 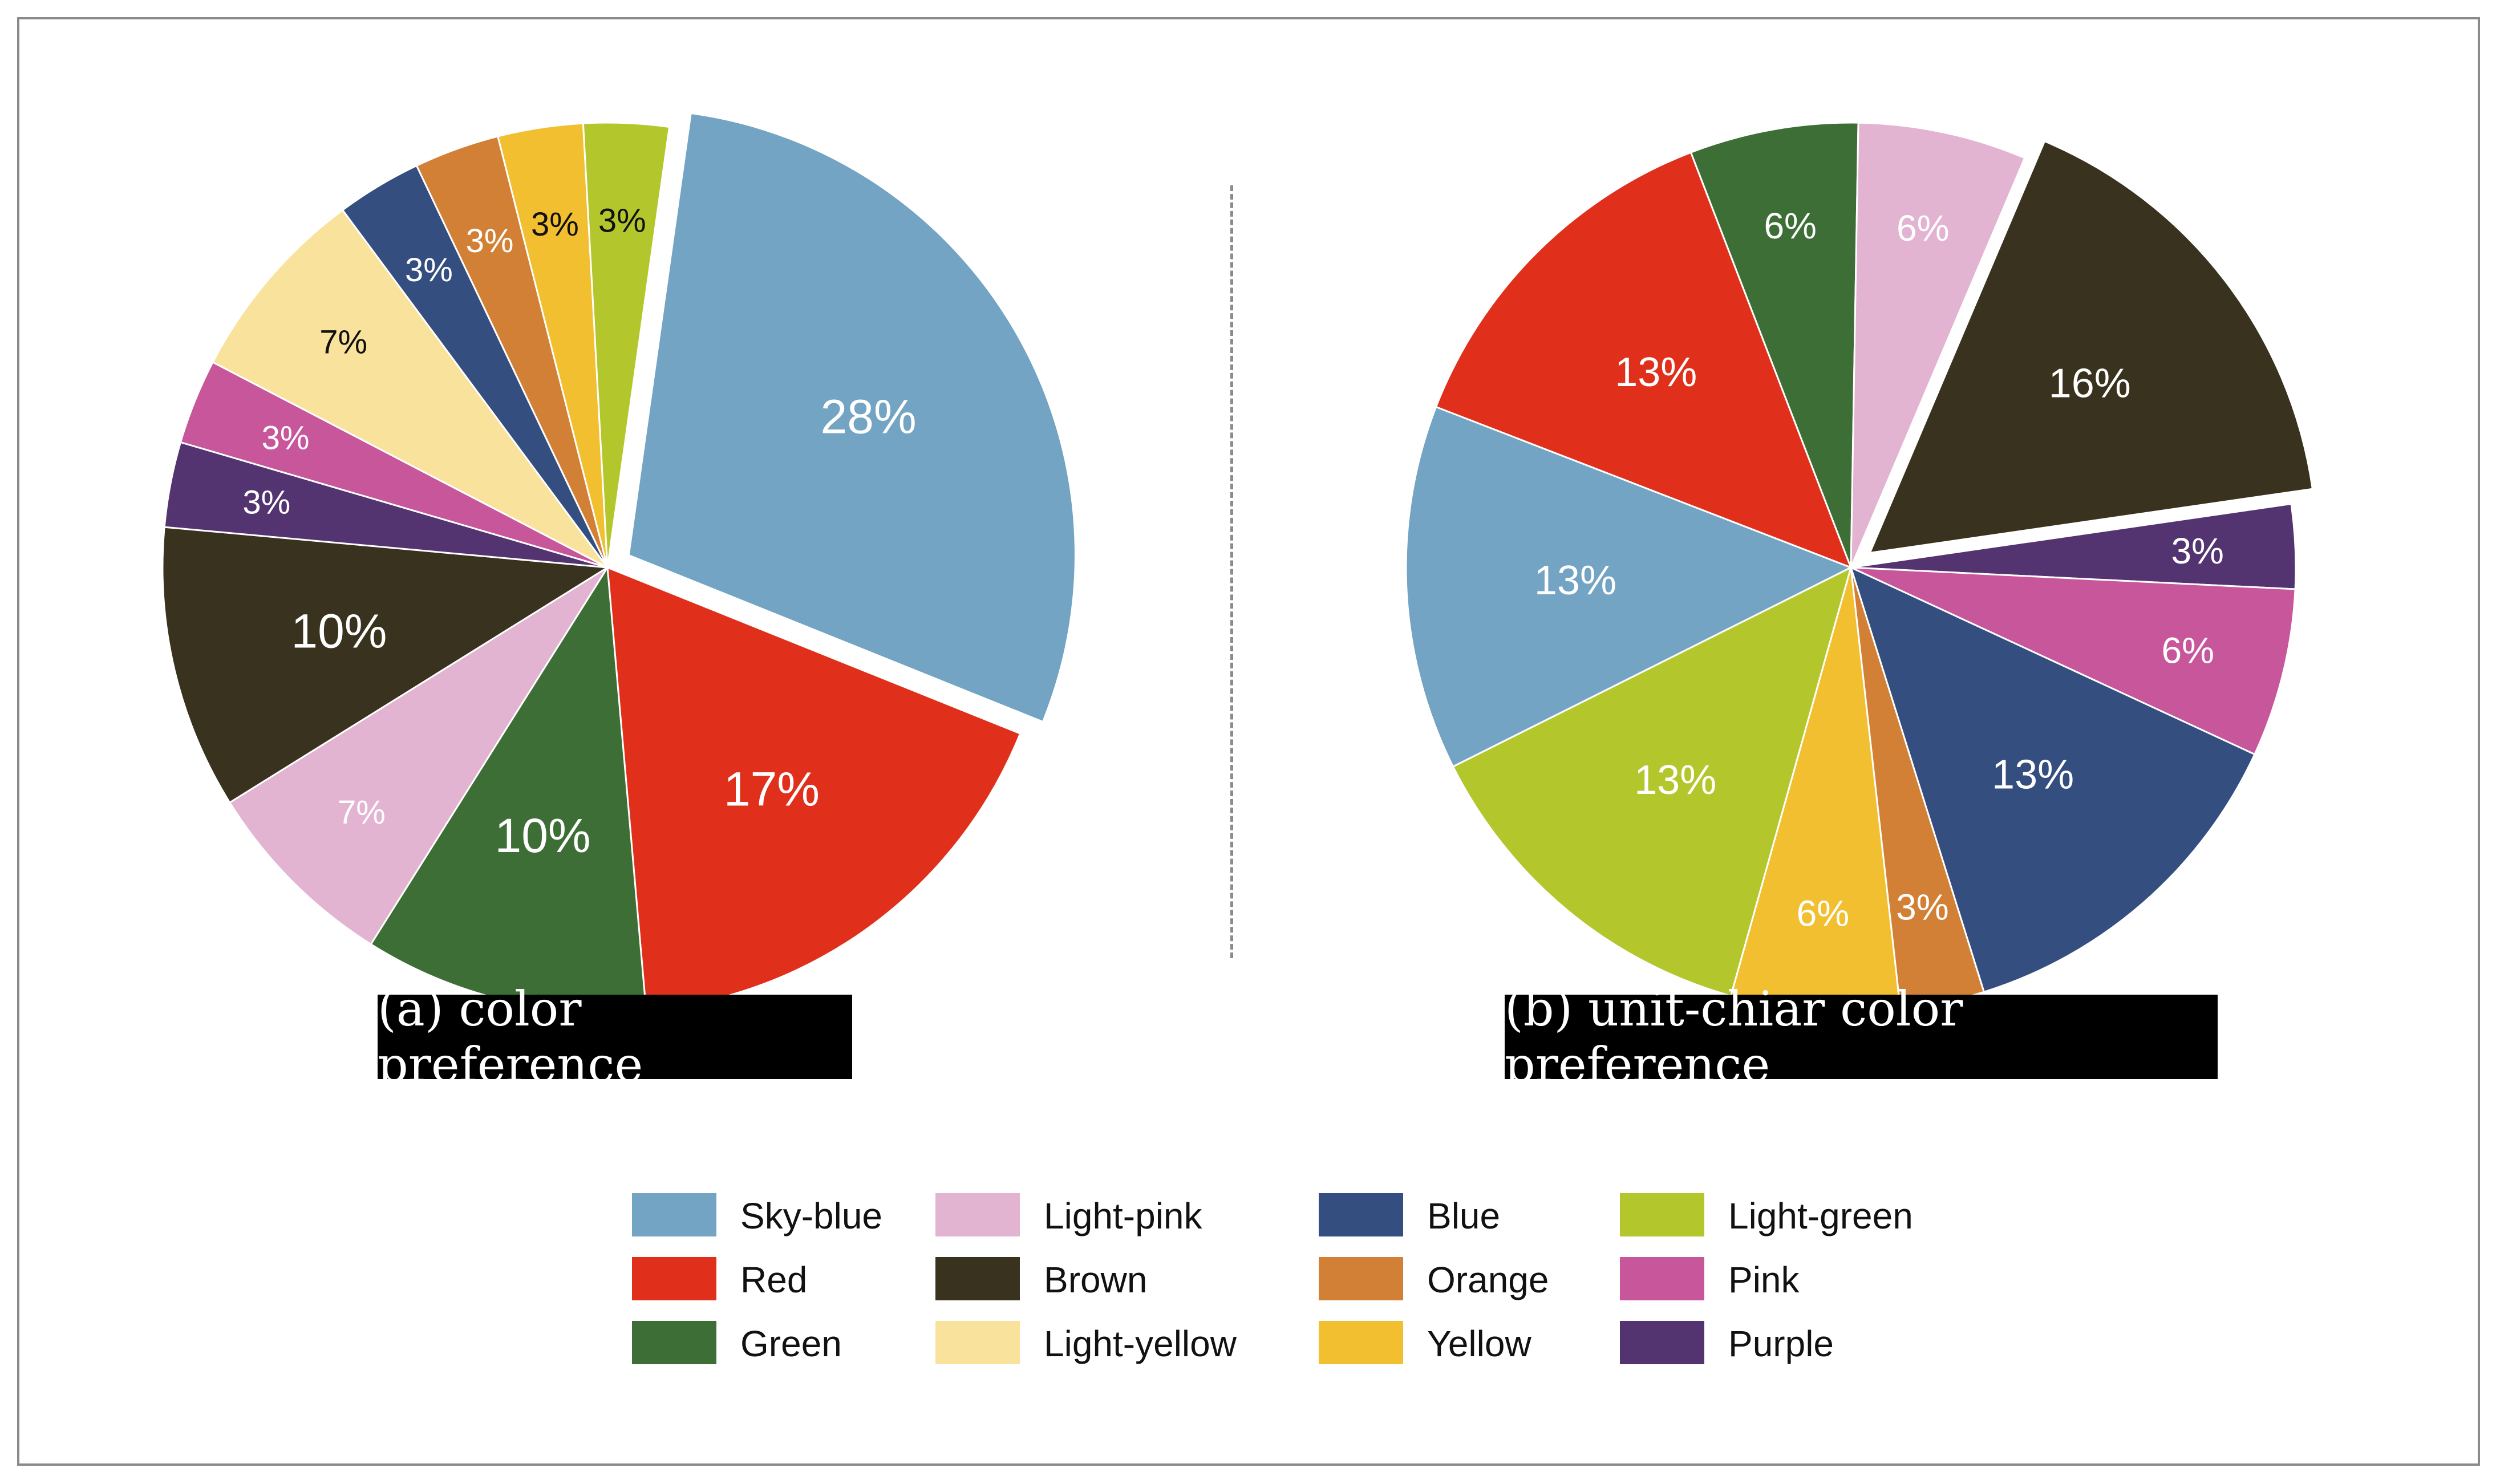 What do you see at coordinates (2073, 661) in the screenshot?
I see `slice-pink` at bounding box center [2073, 661].